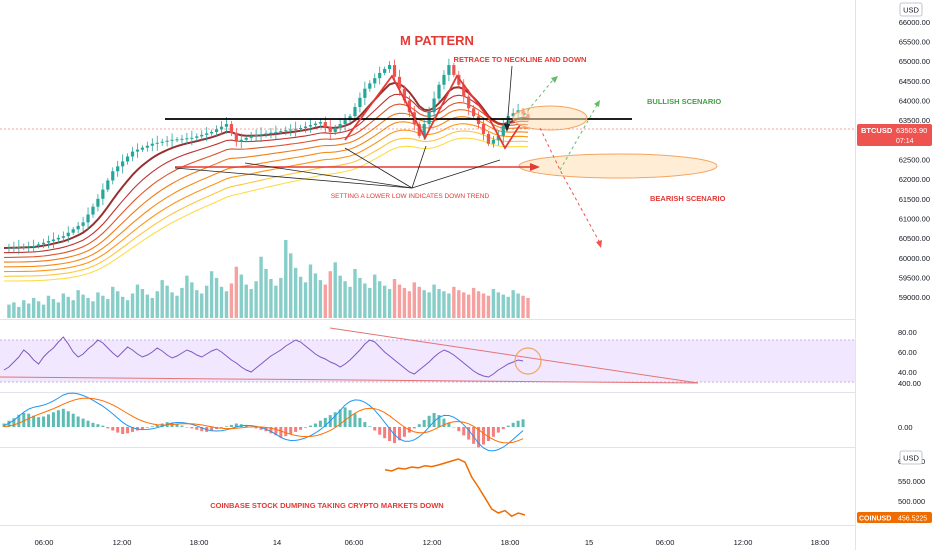 The height and width of the screenshot is (555, 932). Describe the element at coordinates (432, 112) in the screenshot. I see `m-pattern-path` at that location.